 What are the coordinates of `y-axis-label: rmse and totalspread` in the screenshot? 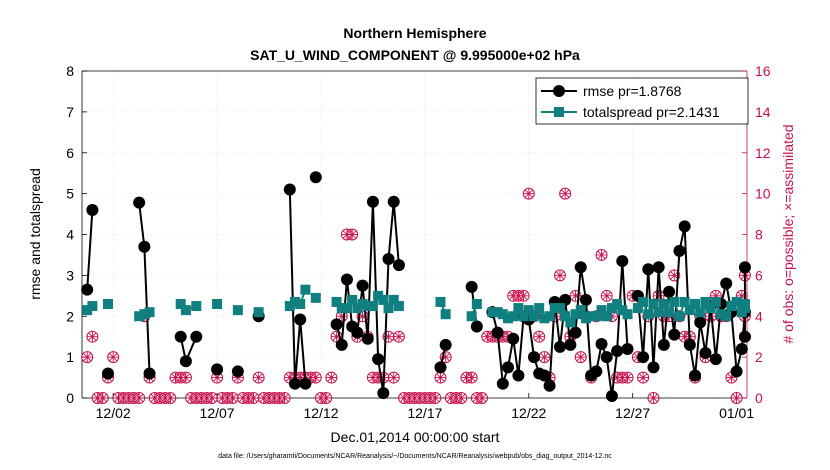 It's located at (35, 234).